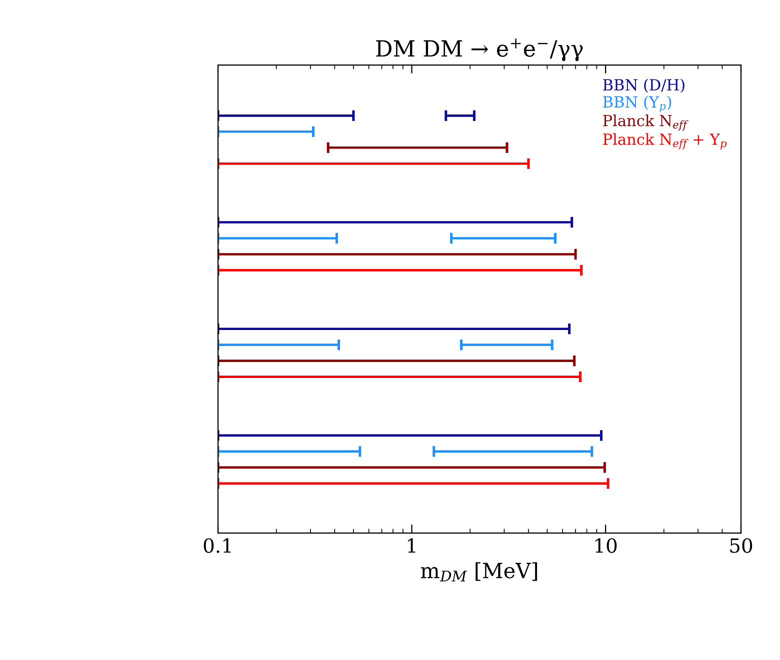 The width and height of the screenshot is (780, 660). I want to click on x-tick-label: 1, so click(412, 545).